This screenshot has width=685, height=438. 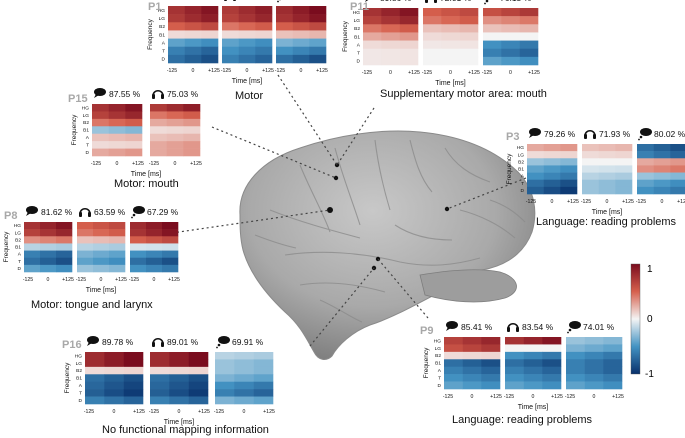 What do you see at coordinates (463, 94) in the screenshot?
I see `panel-caption: Supplementary motor area: mouth` at bounding box center [463, 94].